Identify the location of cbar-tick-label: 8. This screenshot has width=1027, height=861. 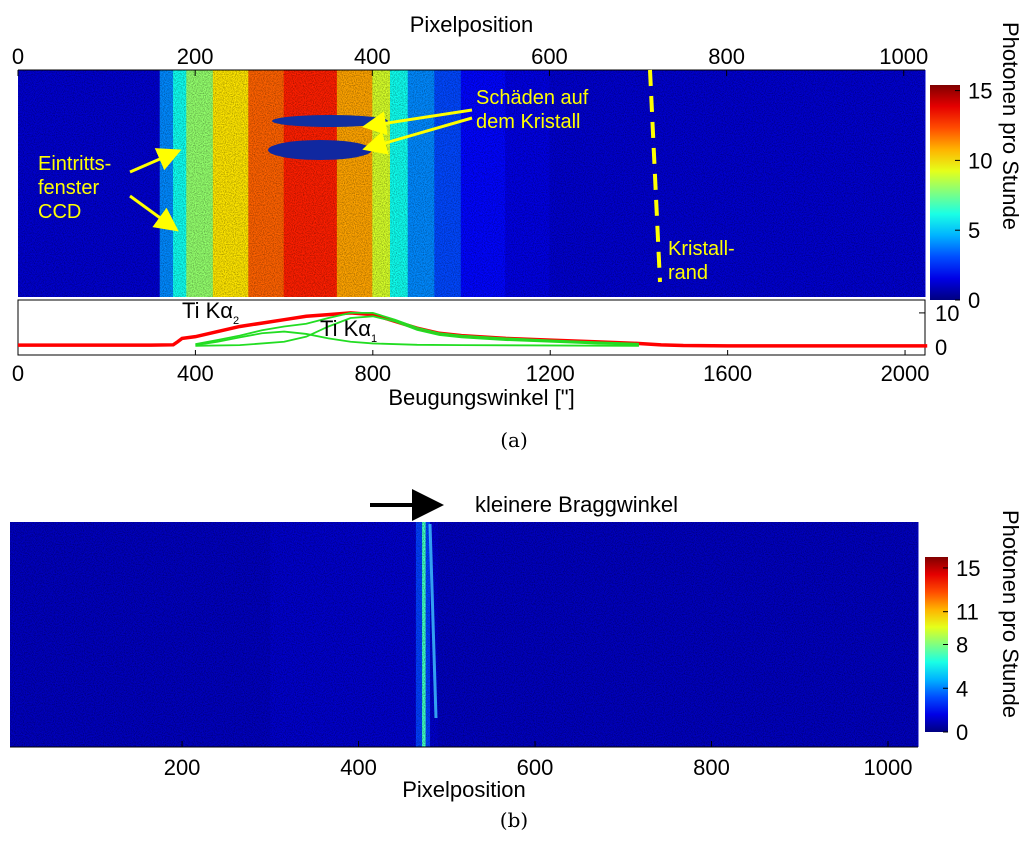
(962, 645).